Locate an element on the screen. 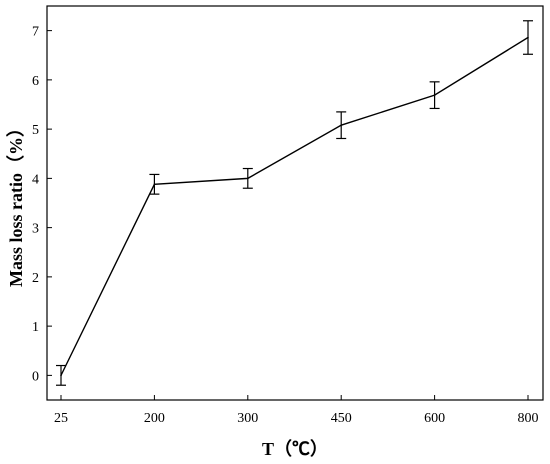 This screenshot has height=464, width=550. y-tick-label-2: 2 is located at coordinates (35, 278).